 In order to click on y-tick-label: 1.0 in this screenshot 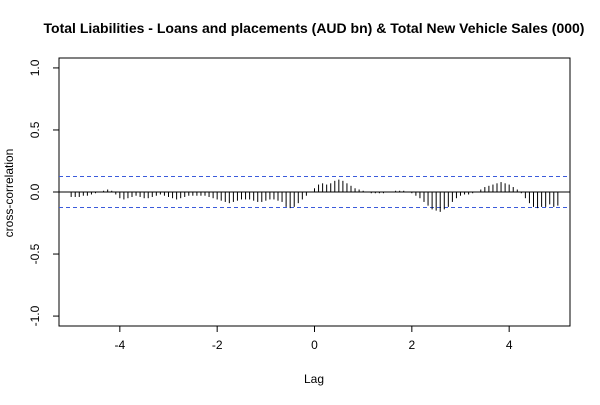, I will do `click(35, 67)`.